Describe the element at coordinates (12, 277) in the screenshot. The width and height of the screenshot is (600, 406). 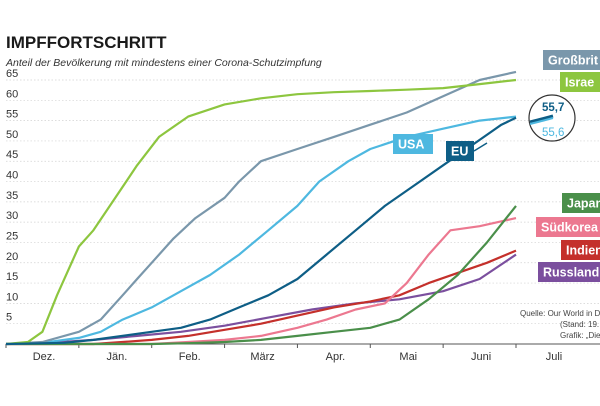
I see `y-tick-label: 15` at that location.